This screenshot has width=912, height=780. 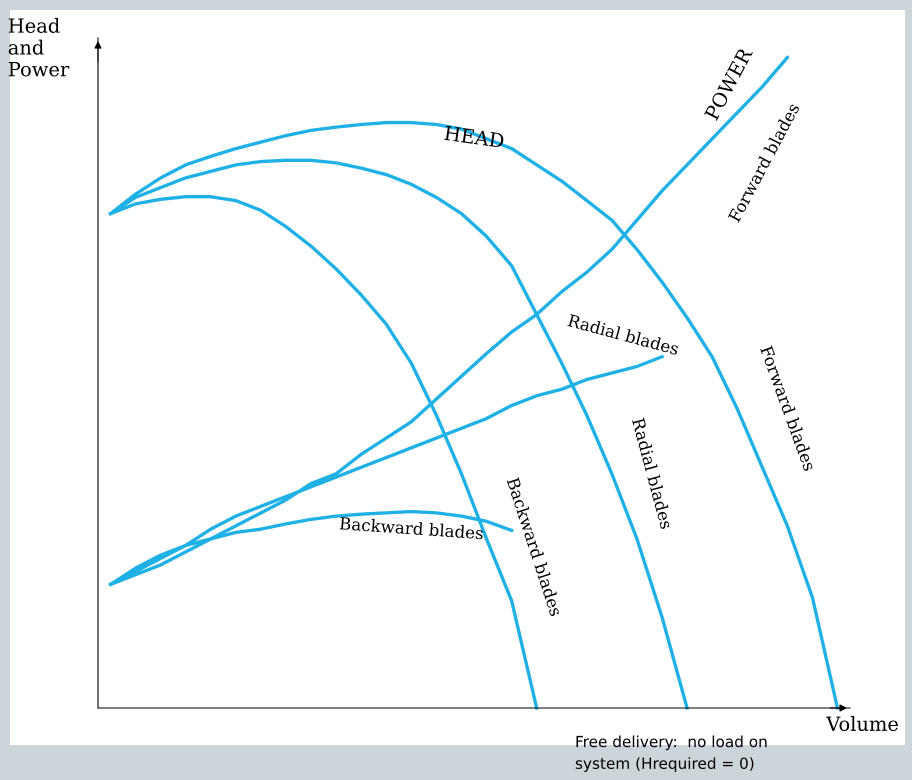 I want to click on series-label: Backward blades, so click(x=412, y=528).